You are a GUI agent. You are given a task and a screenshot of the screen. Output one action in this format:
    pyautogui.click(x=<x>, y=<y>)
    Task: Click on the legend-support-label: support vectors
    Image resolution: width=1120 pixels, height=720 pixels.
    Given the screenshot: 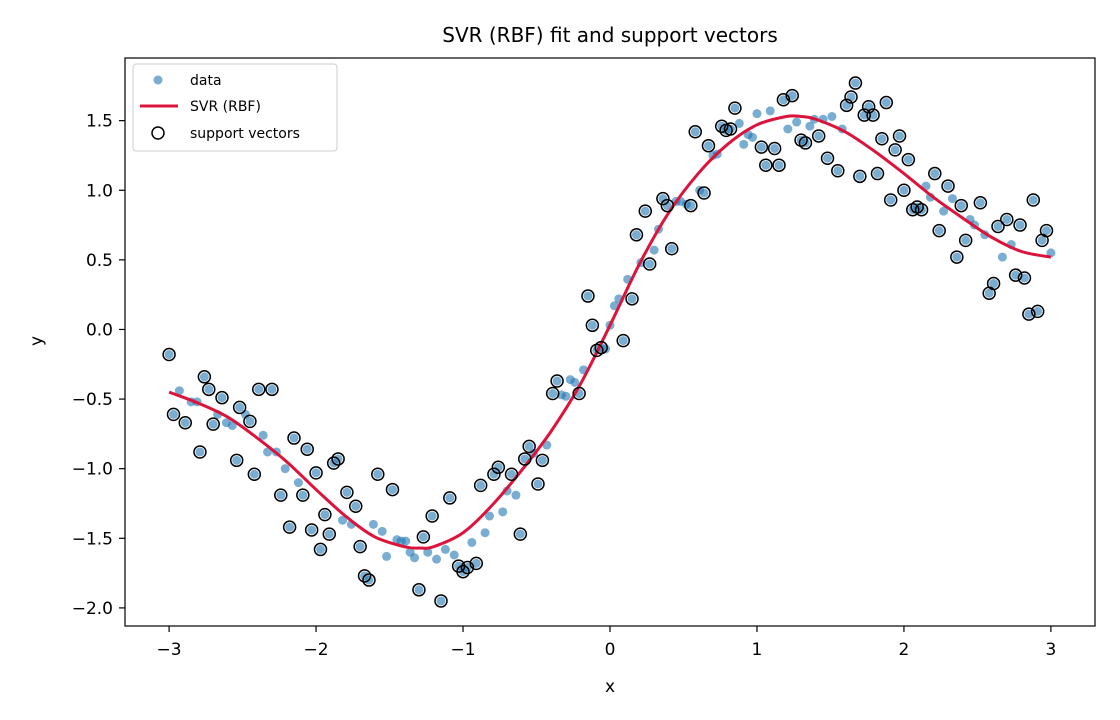 What is the action you would take?
    pyautogui.click(x=245, y=134)
    